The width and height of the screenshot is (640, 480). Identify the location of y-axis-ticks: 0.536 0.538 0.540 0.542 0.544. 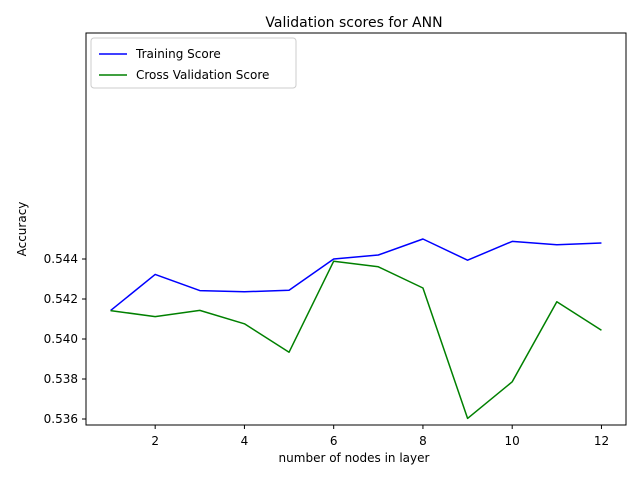
(65, 339).